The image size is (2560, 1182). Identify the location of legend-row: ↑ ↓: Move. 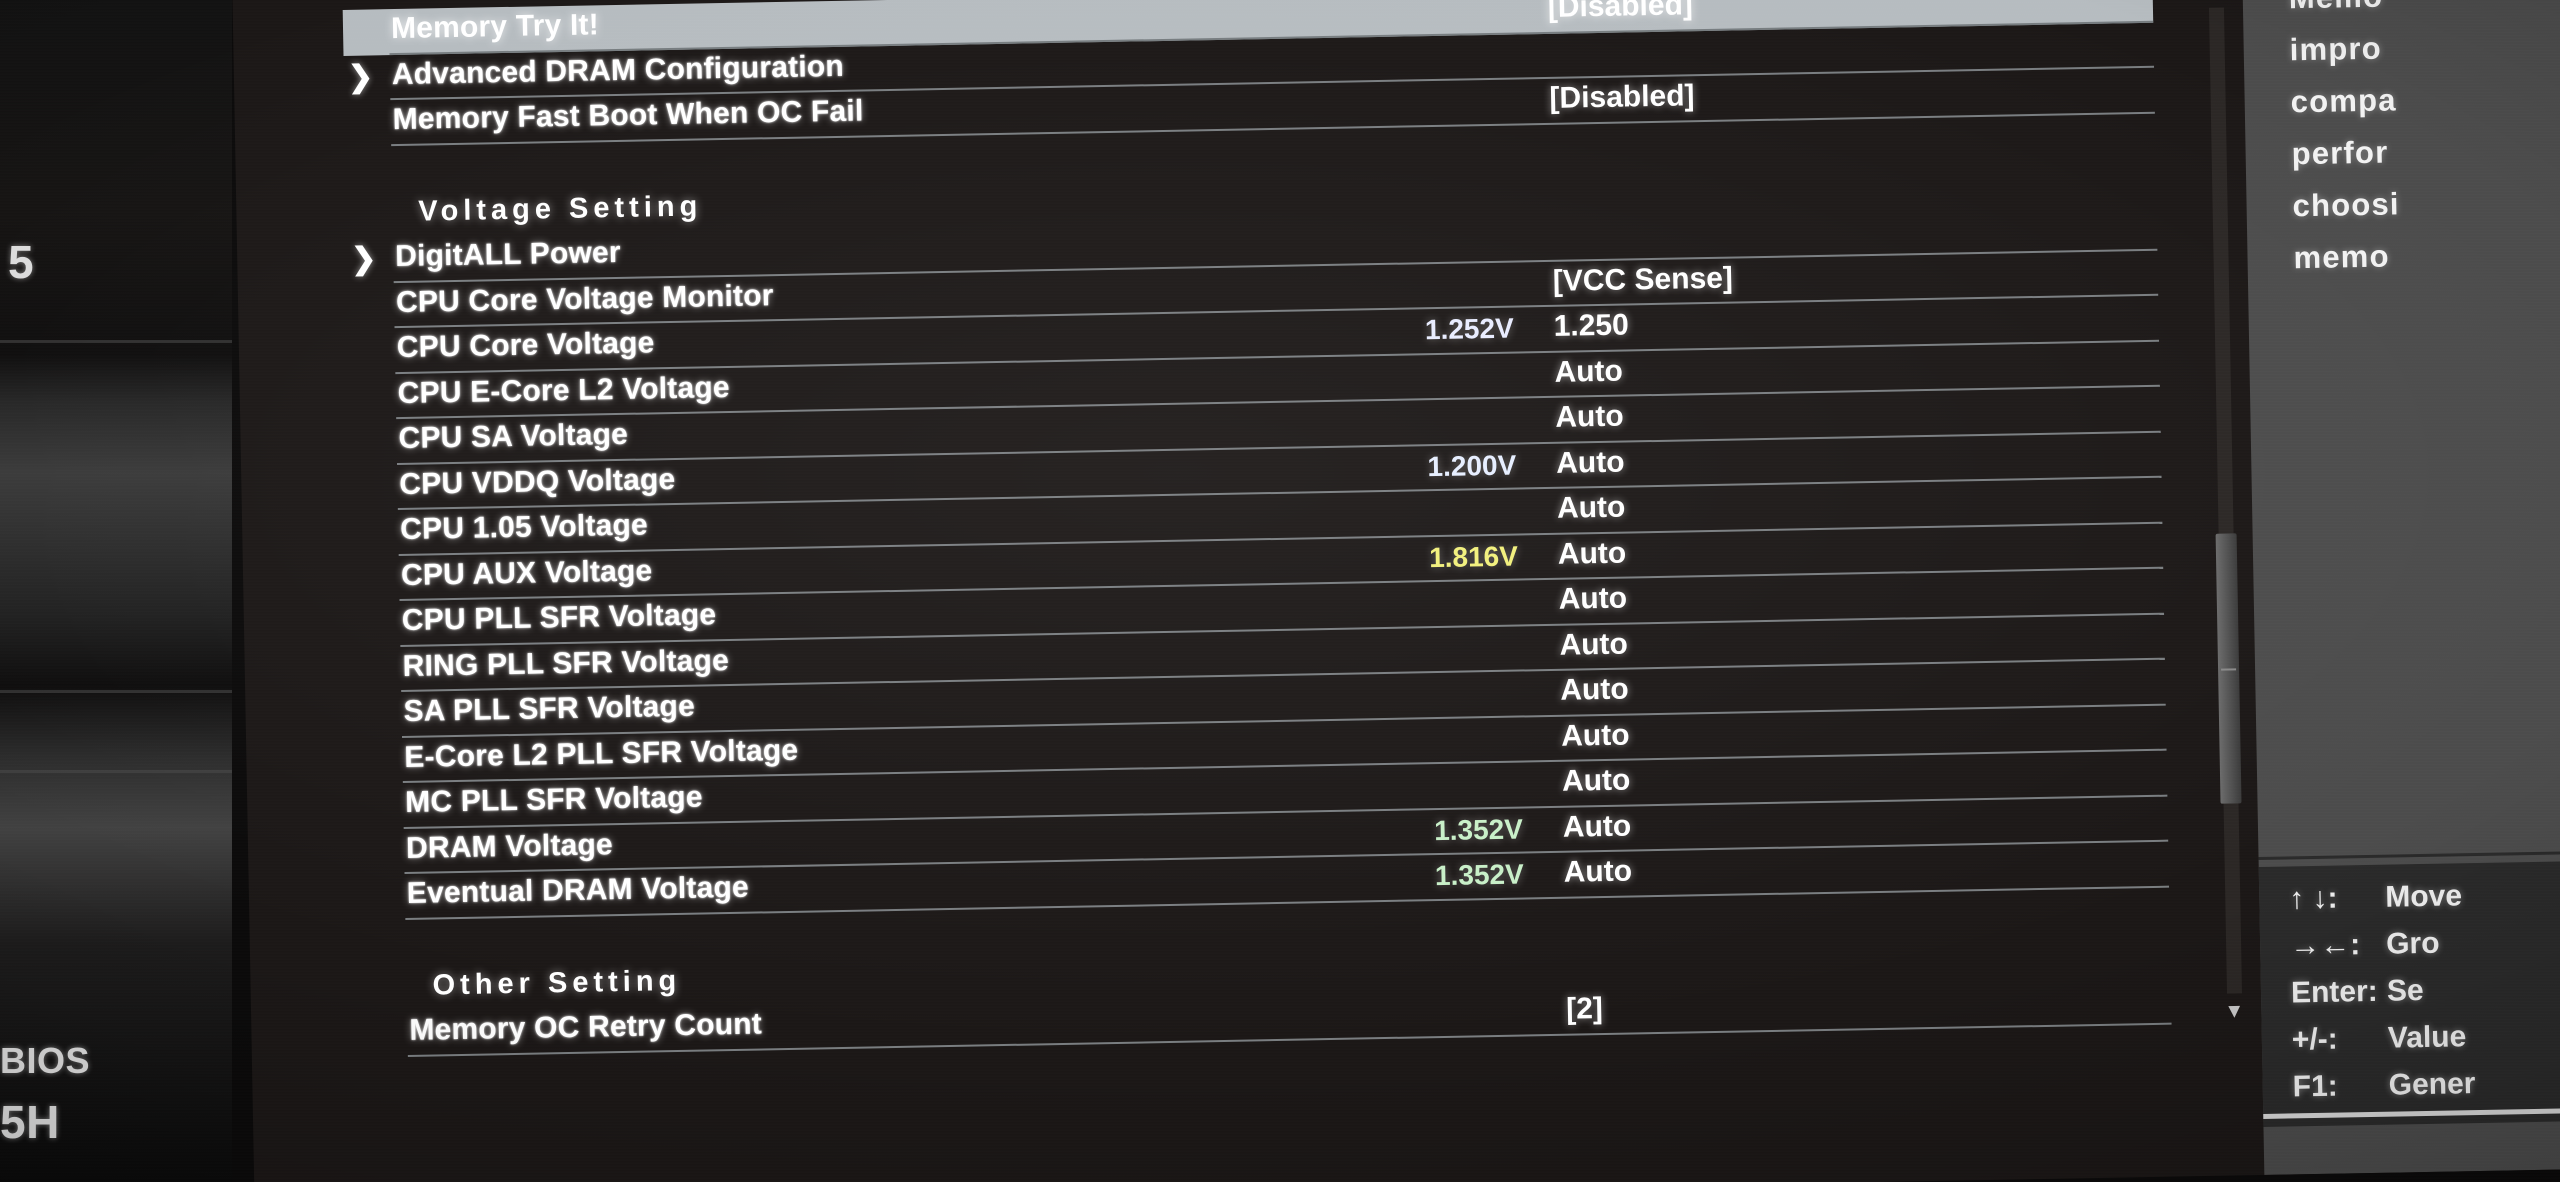
(2375, 897).